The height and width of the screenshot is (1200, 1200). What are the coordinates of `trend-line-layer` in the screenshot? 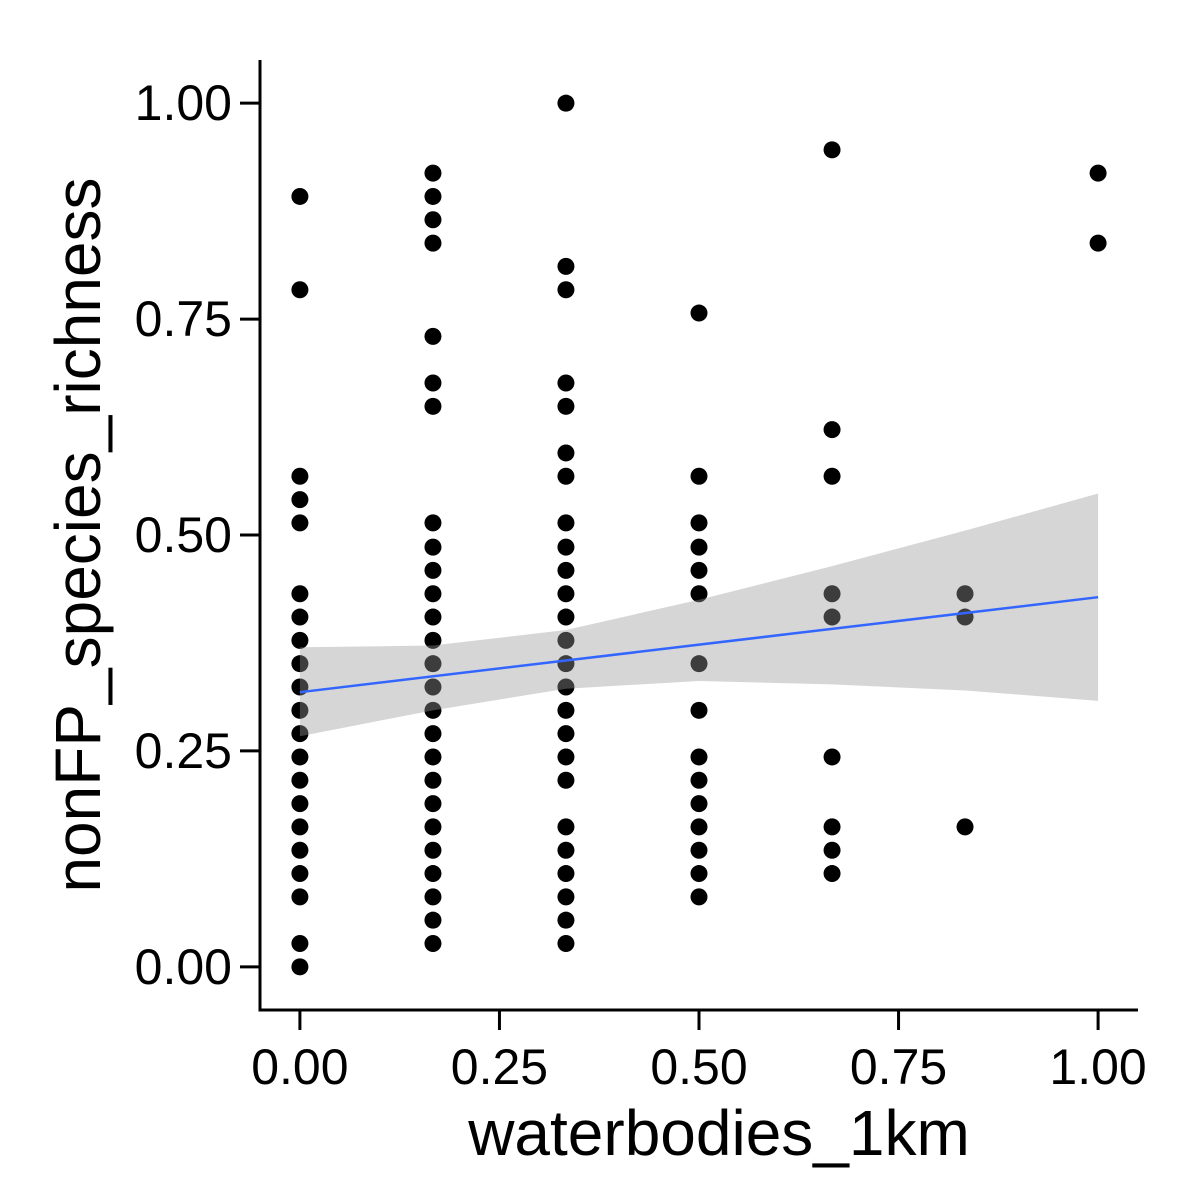 It's located at (699, 644).